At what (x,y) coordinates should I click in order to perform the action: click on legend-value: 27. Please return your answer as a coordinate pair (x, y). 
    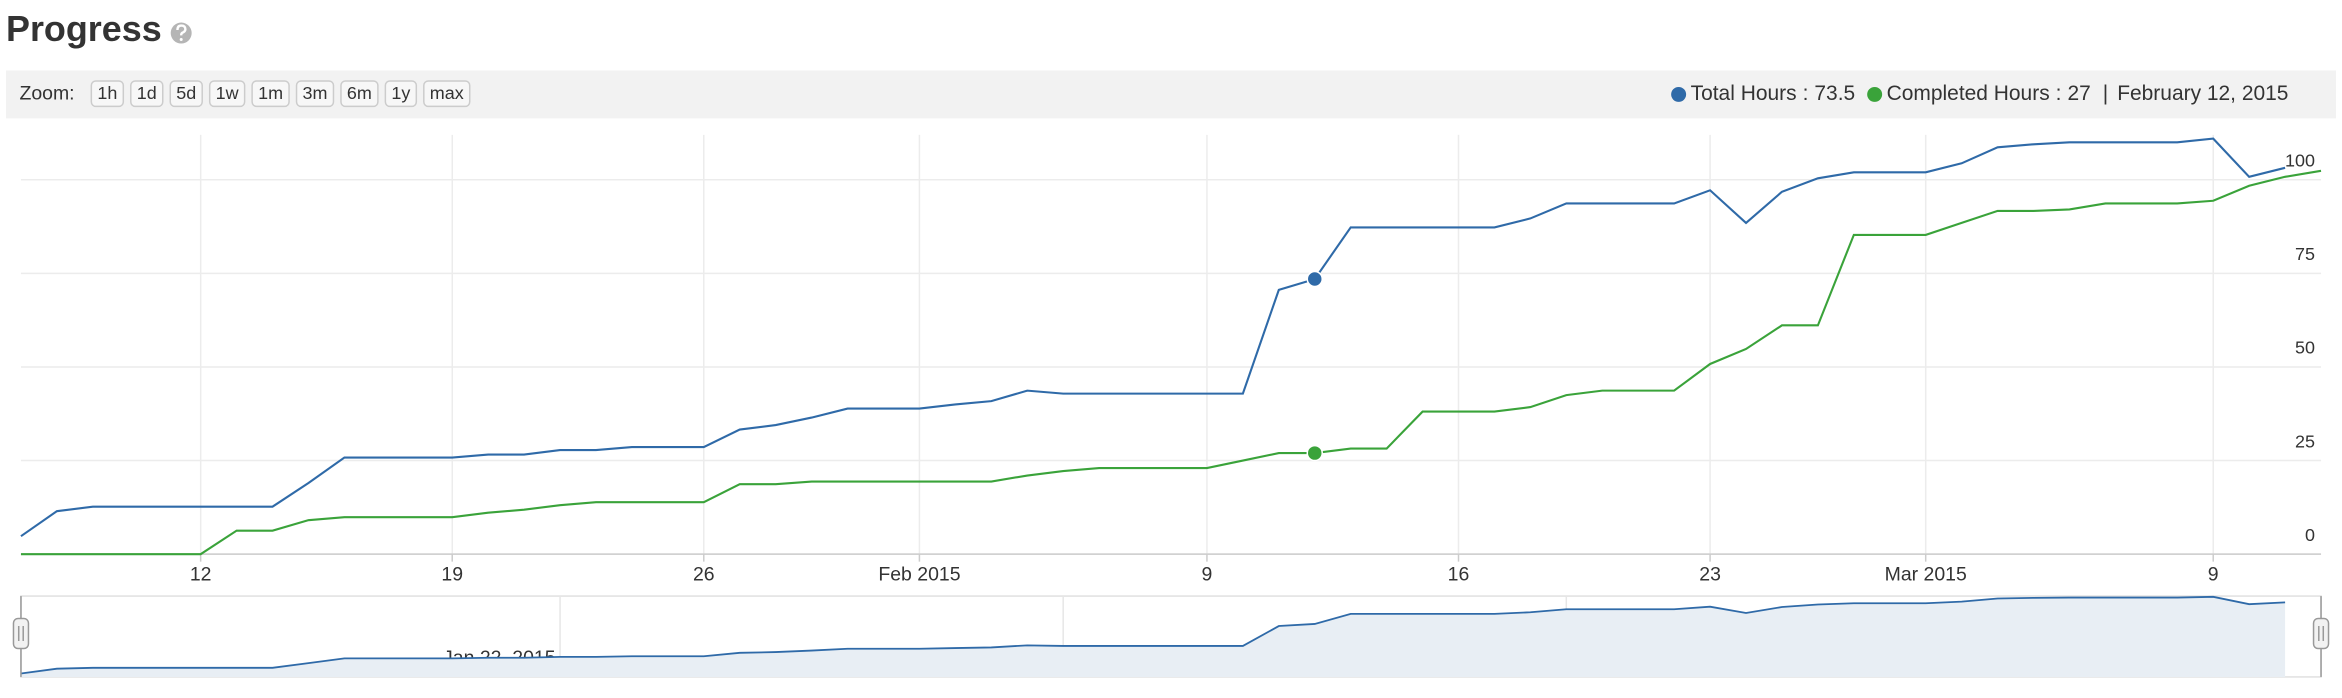
    Looking at the image, I should click on (2078, 93).